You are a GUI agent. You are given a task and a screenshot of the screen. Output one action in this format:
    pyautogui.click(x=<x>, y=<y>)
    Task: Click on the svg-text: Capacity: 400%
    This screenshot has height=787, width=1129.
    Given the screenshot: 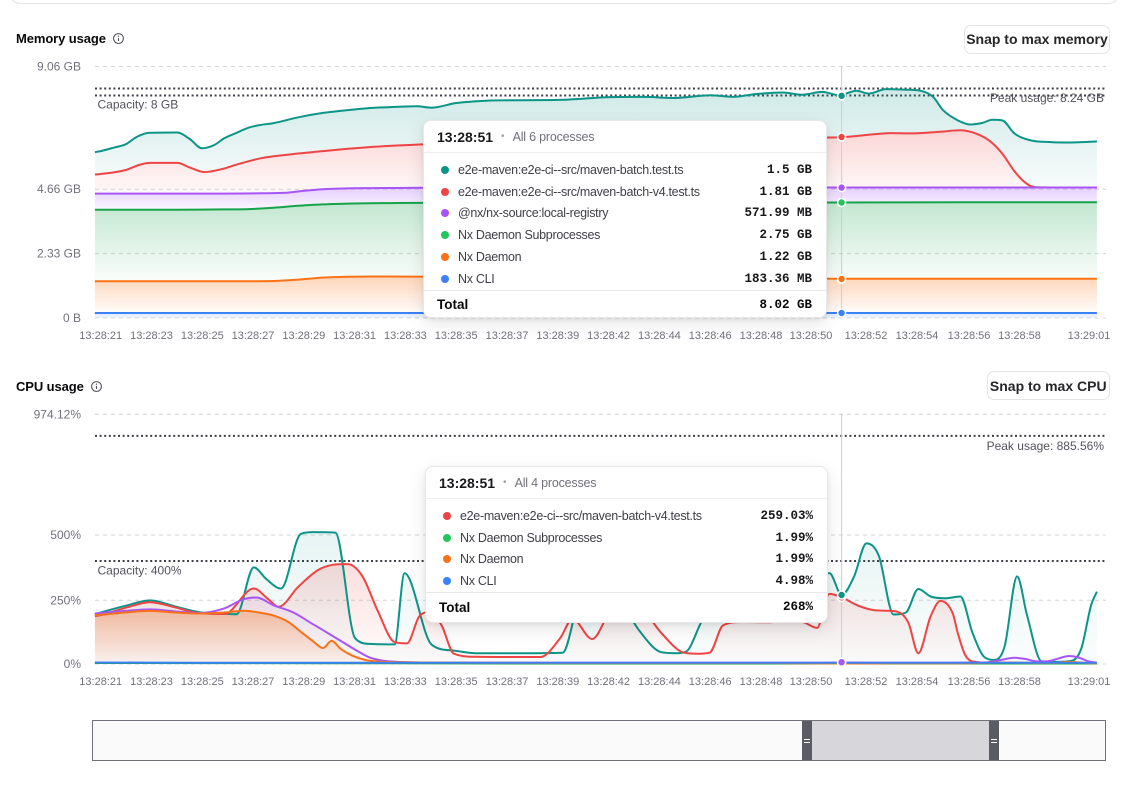 What is the action you would take?
    pyautogui.click(x=140, y=571)
    